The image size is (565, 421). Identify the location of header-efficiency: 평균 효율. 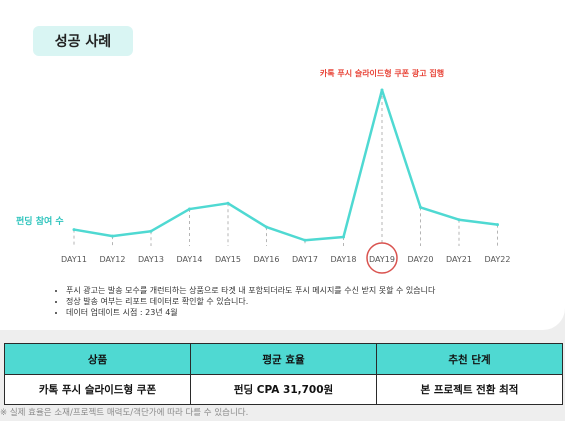
(283, 359).